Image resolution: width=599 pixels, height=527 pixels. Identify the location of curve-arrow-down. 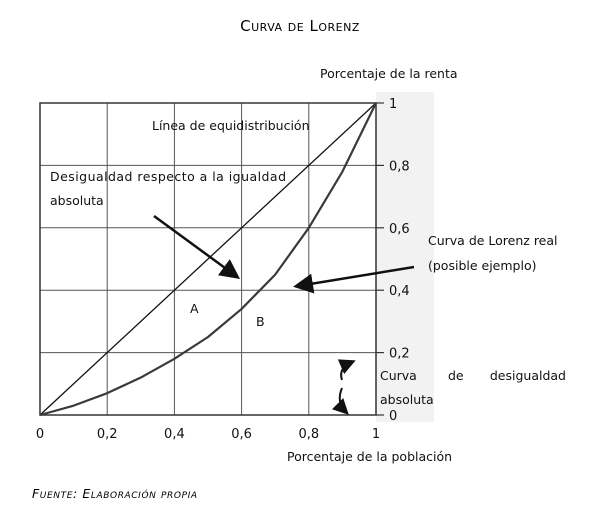
(340, 401).